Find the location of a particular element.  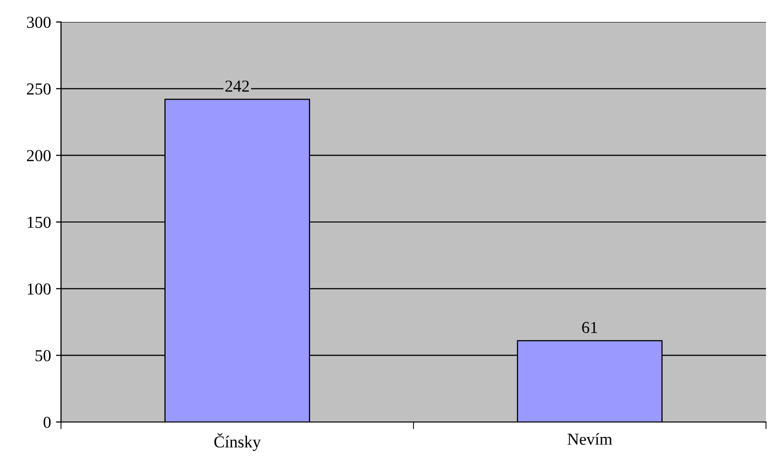

y-tick-label: 50 is located at coordinates (43, 356).